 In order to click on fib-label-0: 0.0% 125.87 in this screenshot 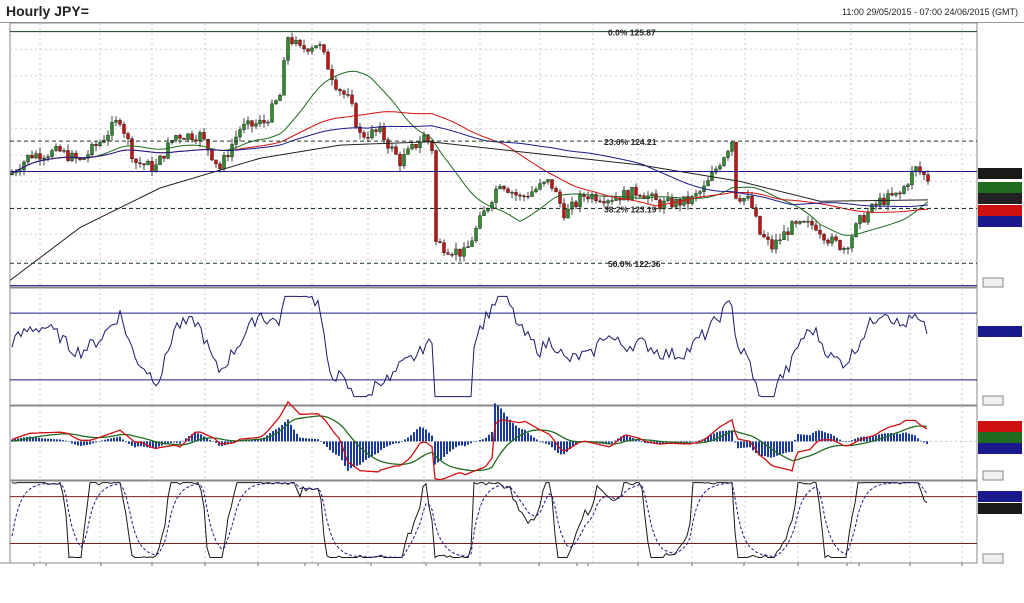, I will do `click(632, 33)`.